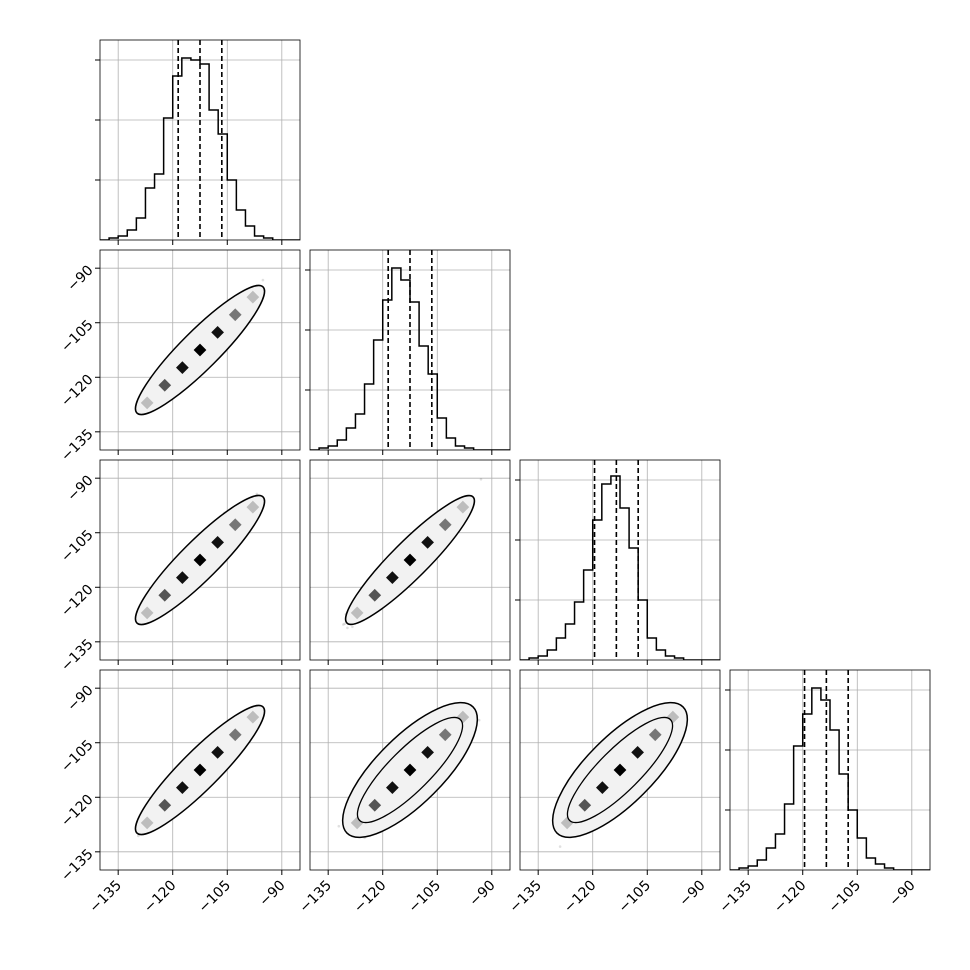 The height and width of the screenshot is (970, 970). I want to click on panel-2-0: −135 −120 −105 −90, so click(179, 567).